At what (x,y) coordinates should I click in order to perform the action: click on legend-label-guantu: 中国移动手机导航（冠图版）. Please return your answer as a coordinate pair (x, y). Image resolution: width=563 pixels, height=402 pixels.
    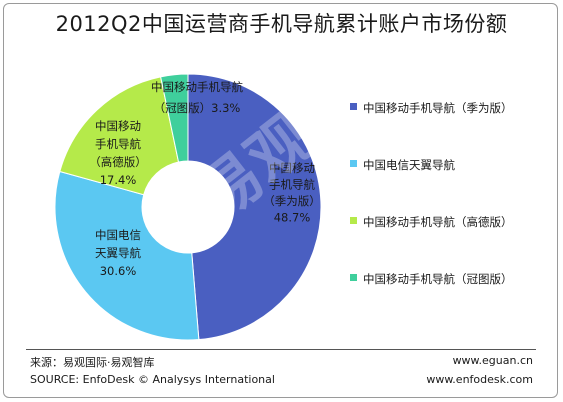
    Looking at the image, I should click on (438, 279).